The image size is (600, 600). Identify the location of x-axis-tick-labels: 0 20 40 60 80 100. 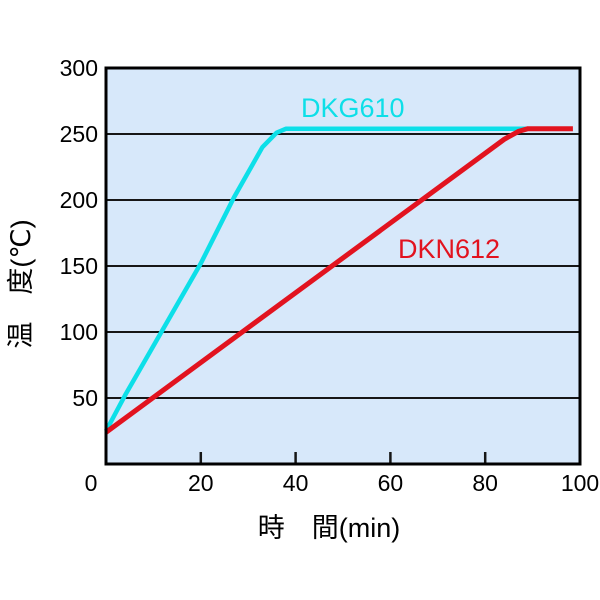
(342, 483).